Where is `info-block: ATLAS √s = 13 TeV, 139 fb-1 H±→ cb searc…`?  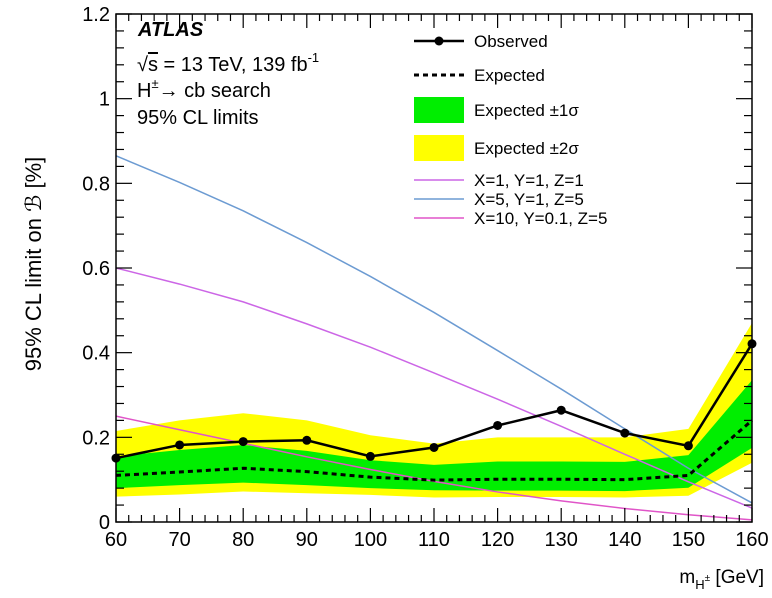
info-block: ATLAS √s = 13 TeV, 139 fb-1 H±→ cb searc… is located at coordinates (228, 74).